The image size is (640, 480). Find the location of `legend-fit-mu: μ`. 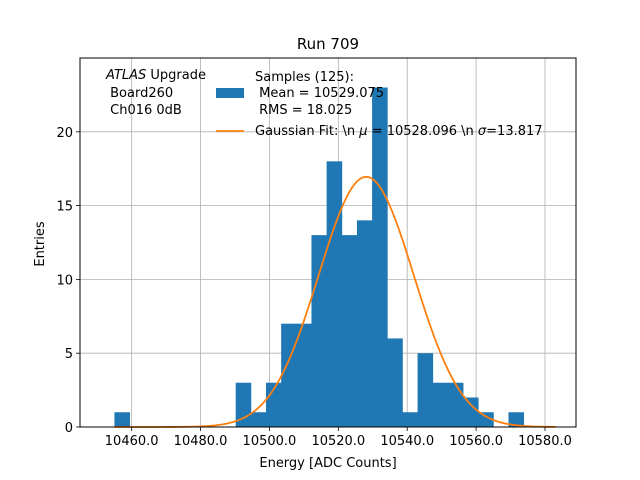

legend-fit-mu: μ is located at coordinates (362, 131).